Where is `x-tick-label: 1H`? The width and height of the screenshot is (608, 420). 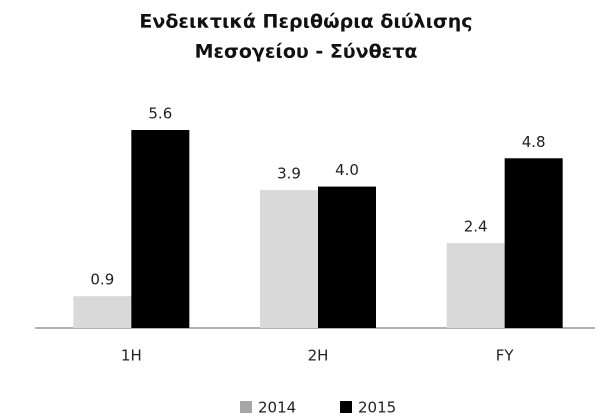 x-tick-label: 1H is located at coordinates (131, 356).